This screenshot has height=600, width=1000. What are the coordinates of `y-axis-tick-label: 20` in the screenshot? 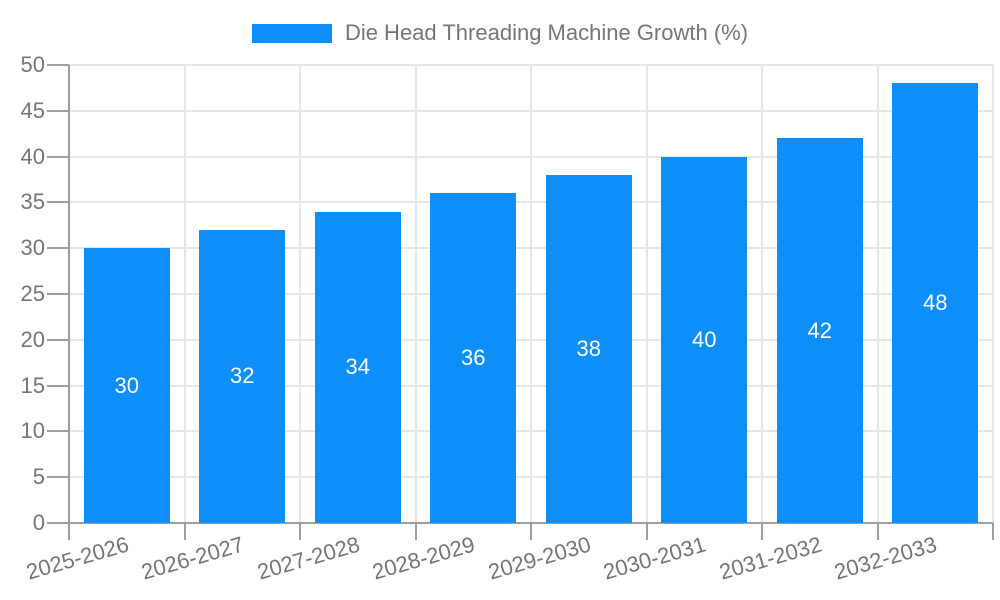 It's located at (32, 339).